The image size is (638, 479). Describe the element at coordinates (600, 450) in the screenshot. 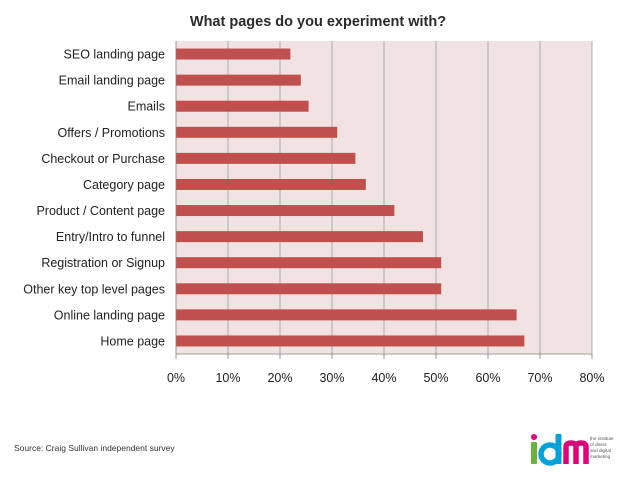

I see `svg-text: and digital` at that location.